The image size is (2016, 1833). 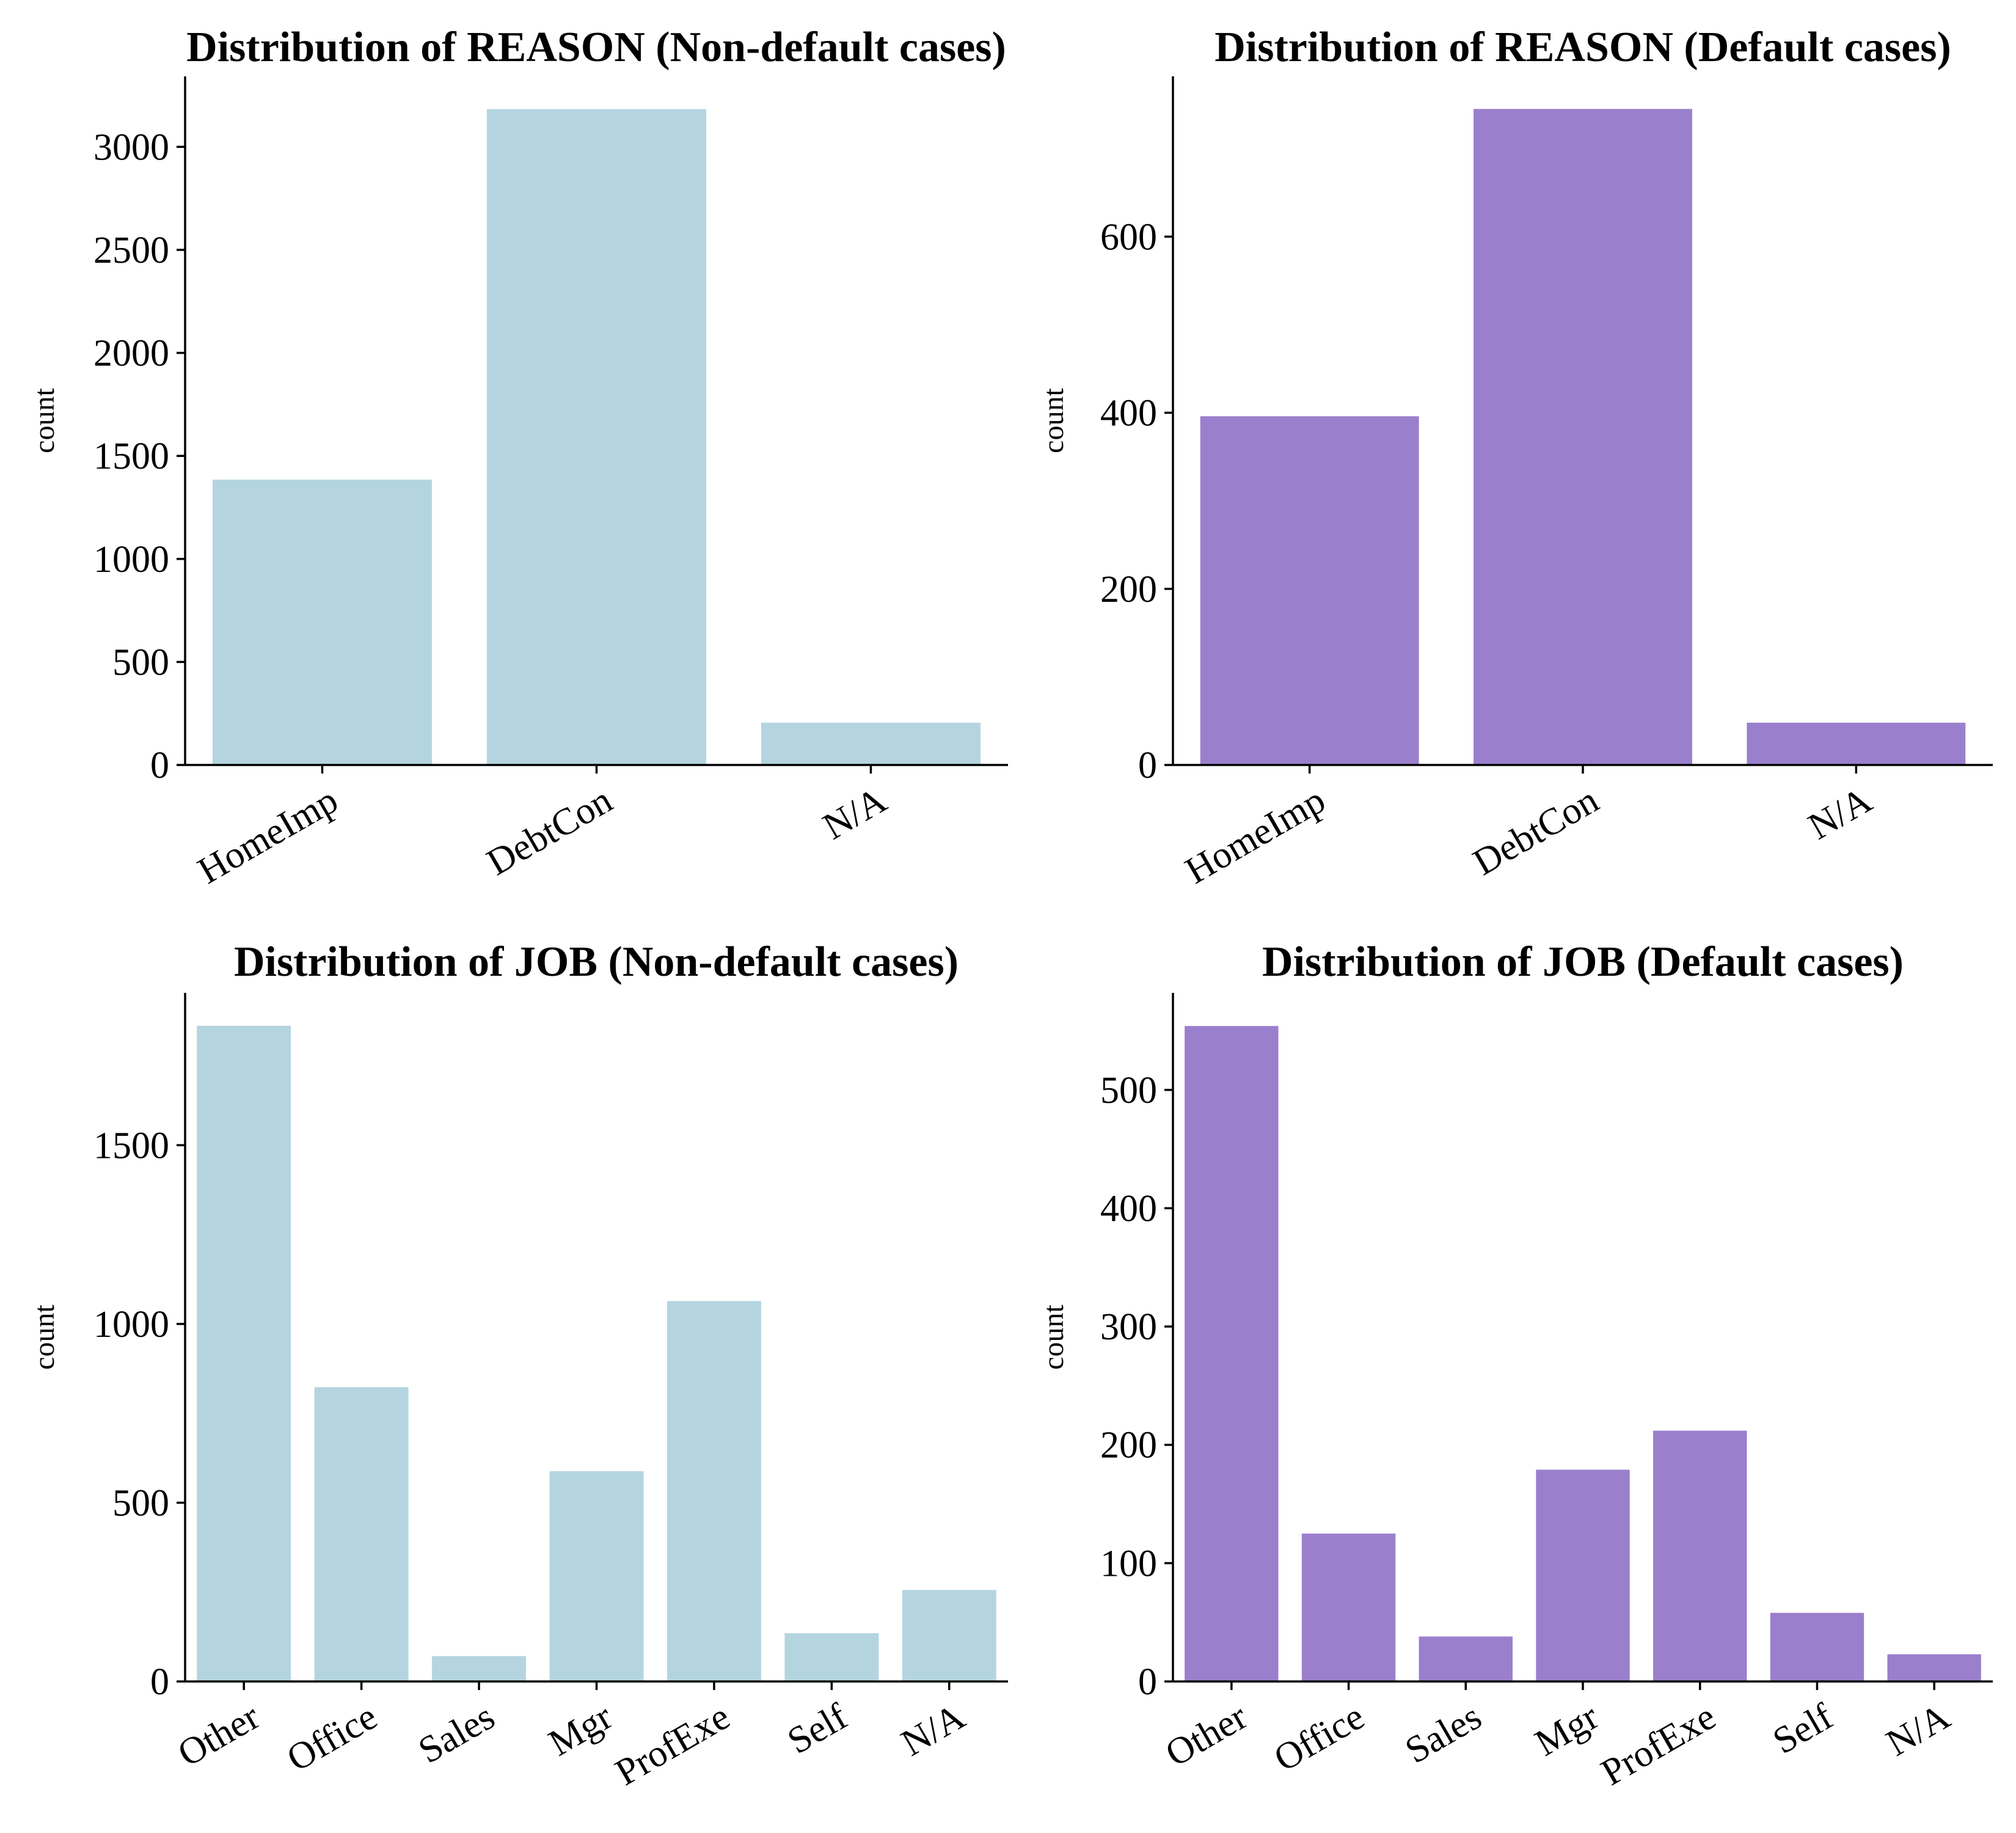 I want to click on y-tick-label: 100, so click(x=1129, y=1563).